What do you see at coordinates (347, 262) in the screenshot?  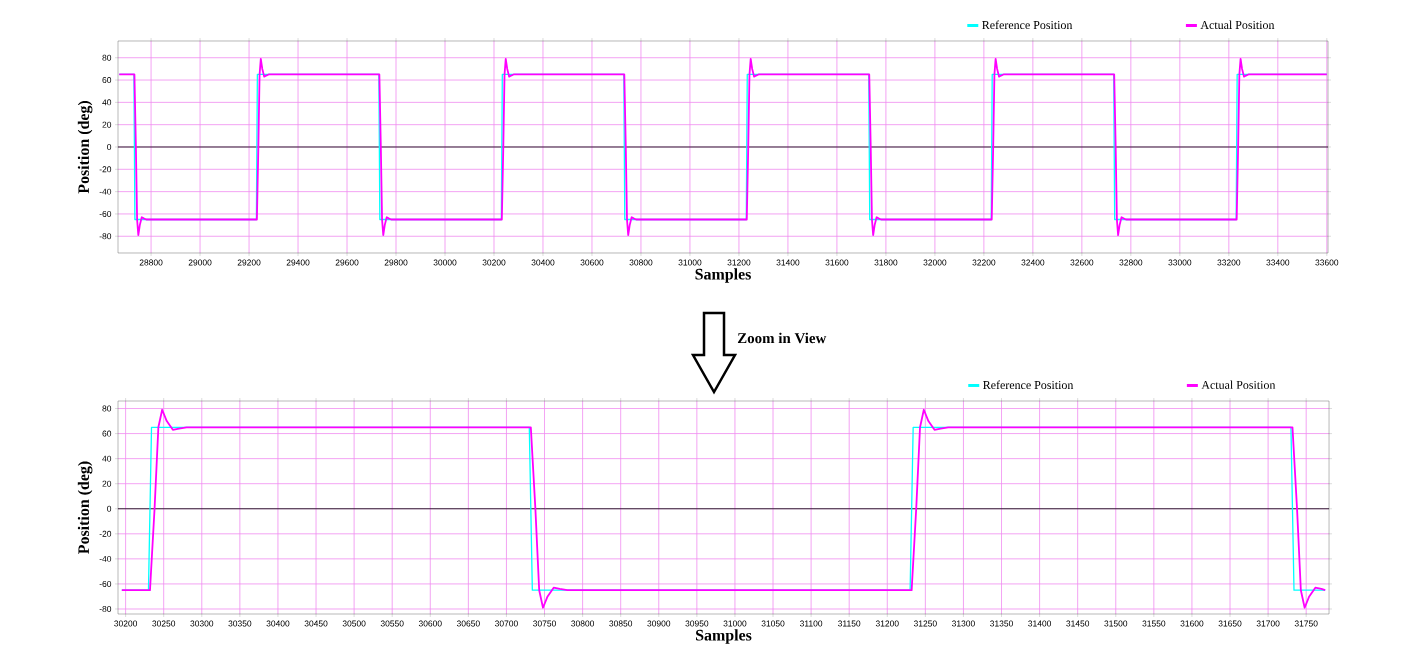 I see `x-tick-label: 29600` at bounding box center [347, 262].